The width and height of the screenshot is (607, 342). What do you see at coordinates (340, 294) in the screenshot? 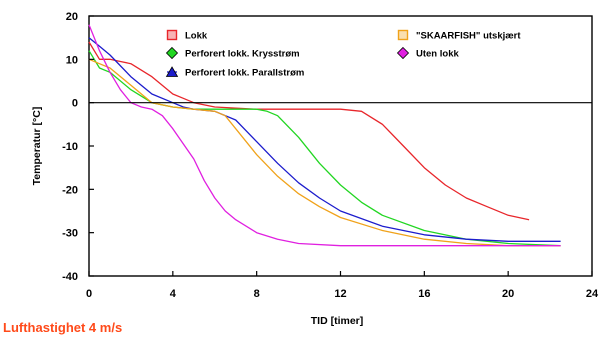
I see `x-tick-label: 12` at bounding box center [340, 294].